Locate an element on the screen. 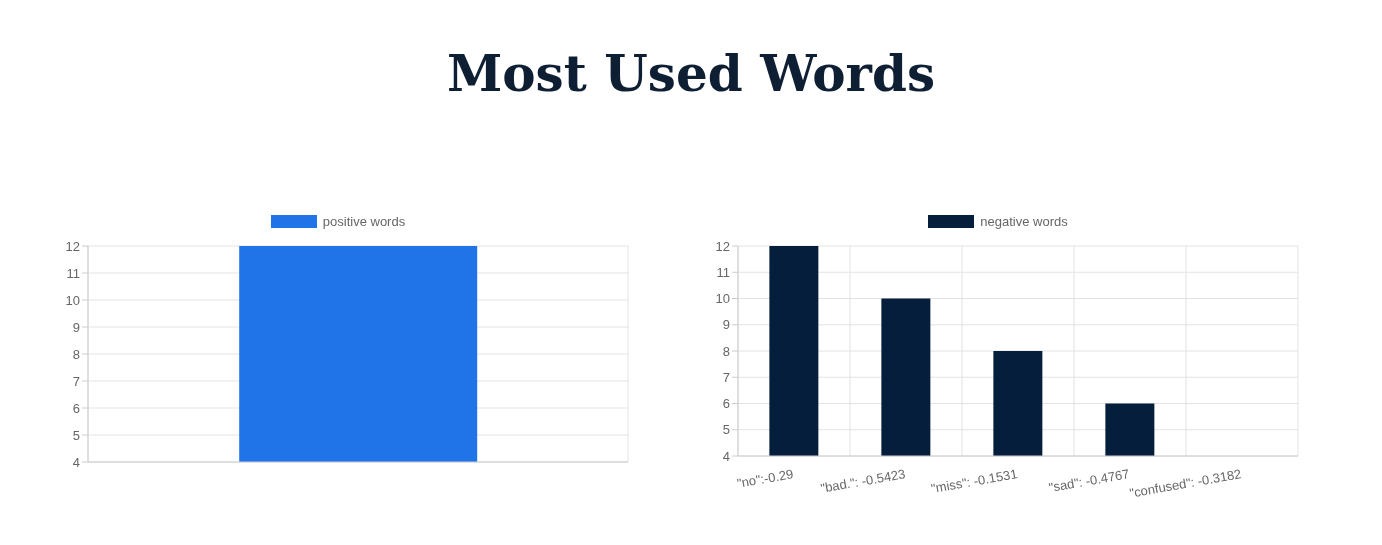 The height and width of the screenshot is (545, 1382). x-tick-label: "bad.": -0.5423 is located at coordinates (863, 481).